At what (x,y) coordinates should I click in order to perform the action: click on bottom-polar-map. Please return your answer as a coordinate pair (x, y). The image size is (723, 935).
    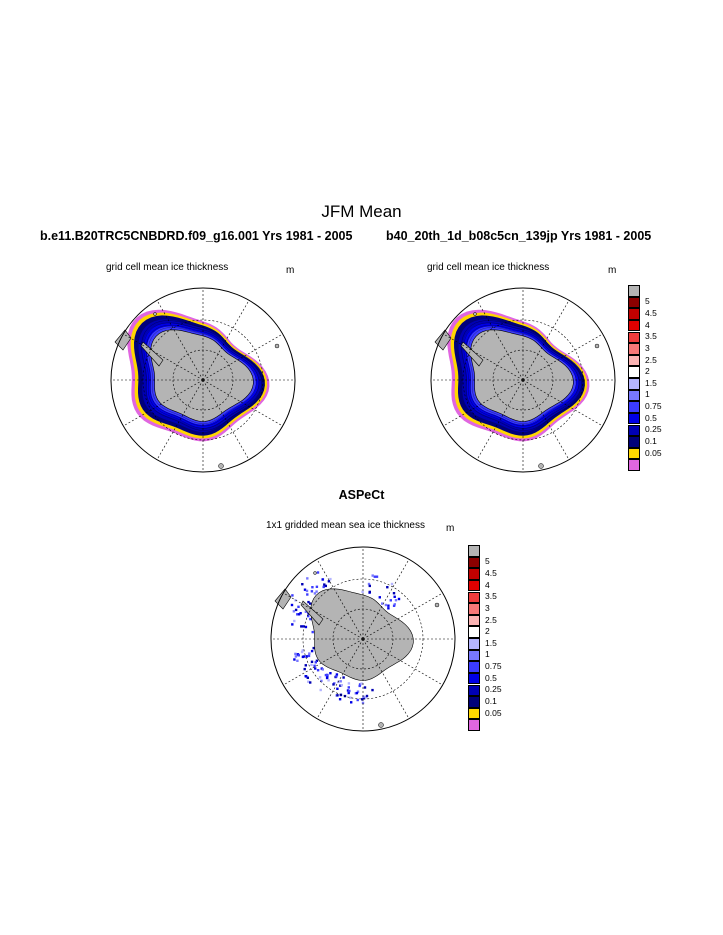
    Looking at the image, I should click on (363, 639).